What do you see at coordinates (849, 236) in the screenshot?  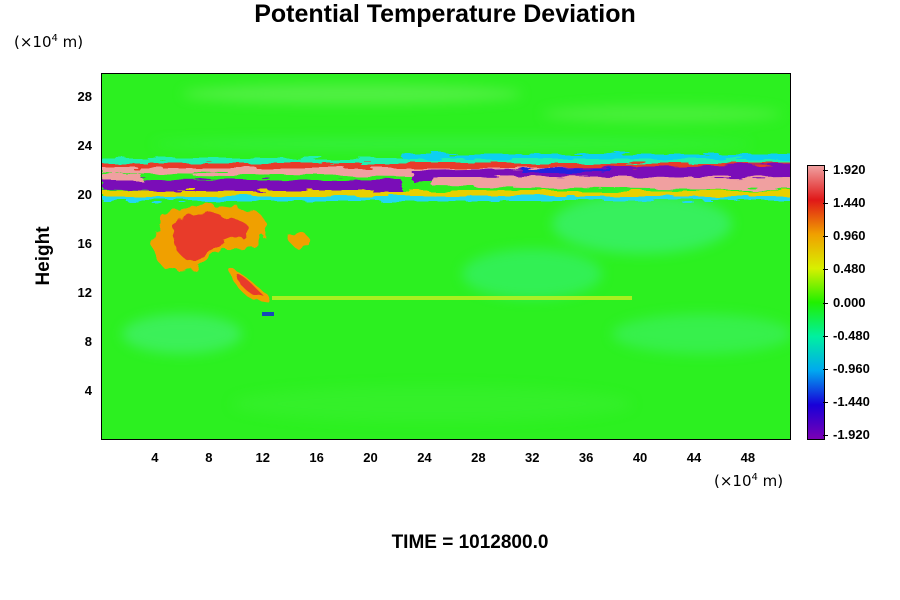 I see `colorbar-label: 0.960` at bounding box center [849, 236].